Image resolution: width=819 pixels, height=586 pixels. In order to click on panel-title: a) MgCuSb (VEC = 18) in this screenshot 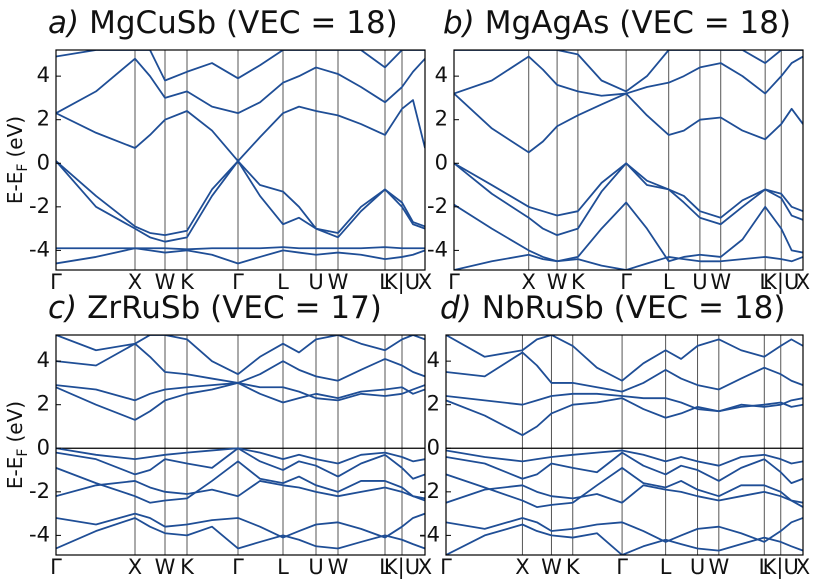, I will do `click(223, 23)`.